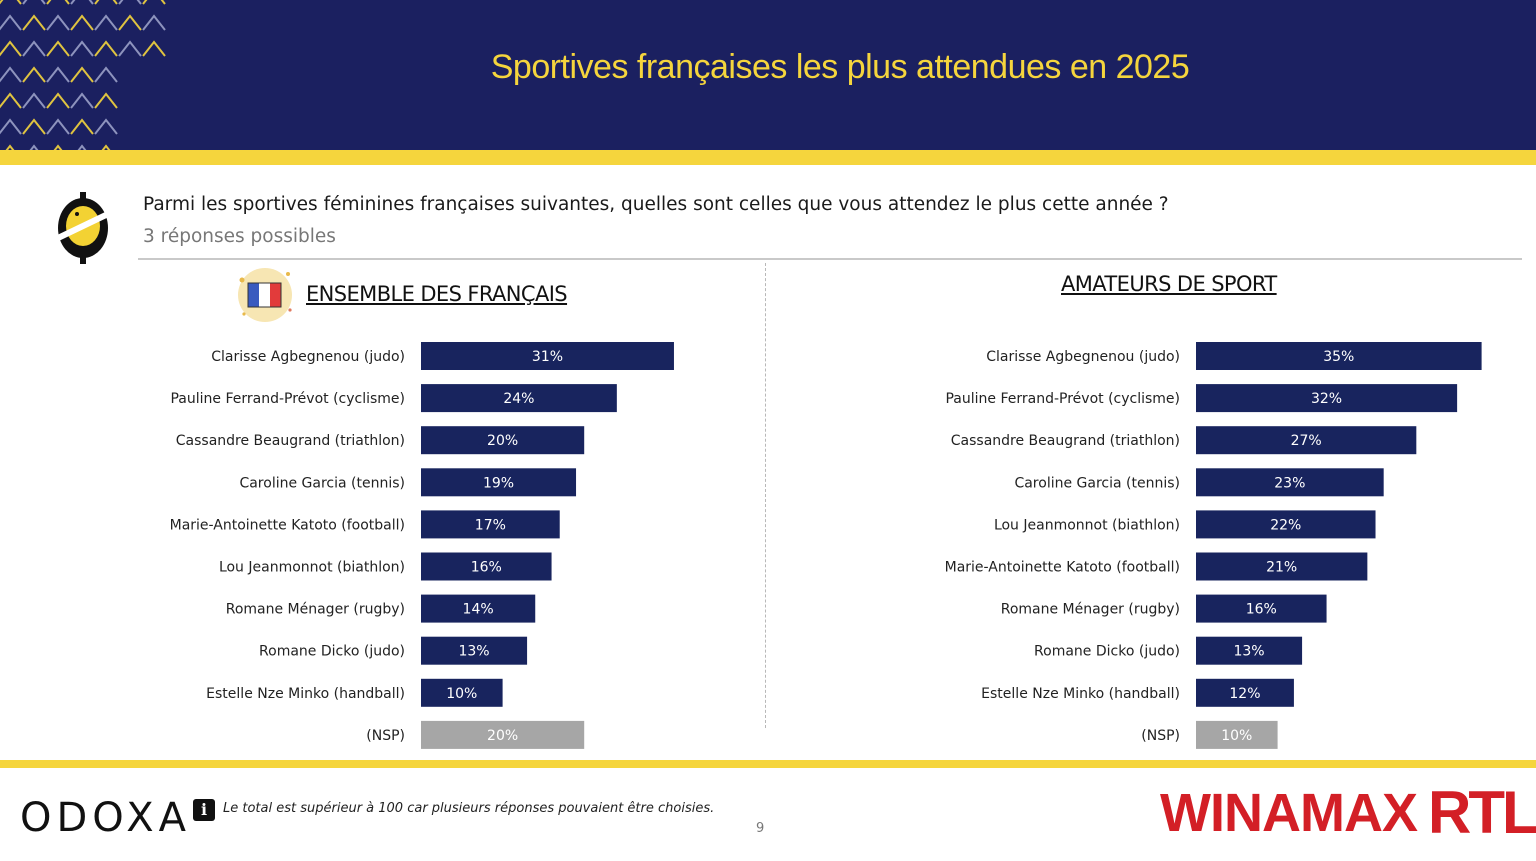 This screenshot has width=1536, height=861. What do you see at coordinates (768, 157) in the screenshot?
I see `header-yellow-band` at bounding box center [768, 157].